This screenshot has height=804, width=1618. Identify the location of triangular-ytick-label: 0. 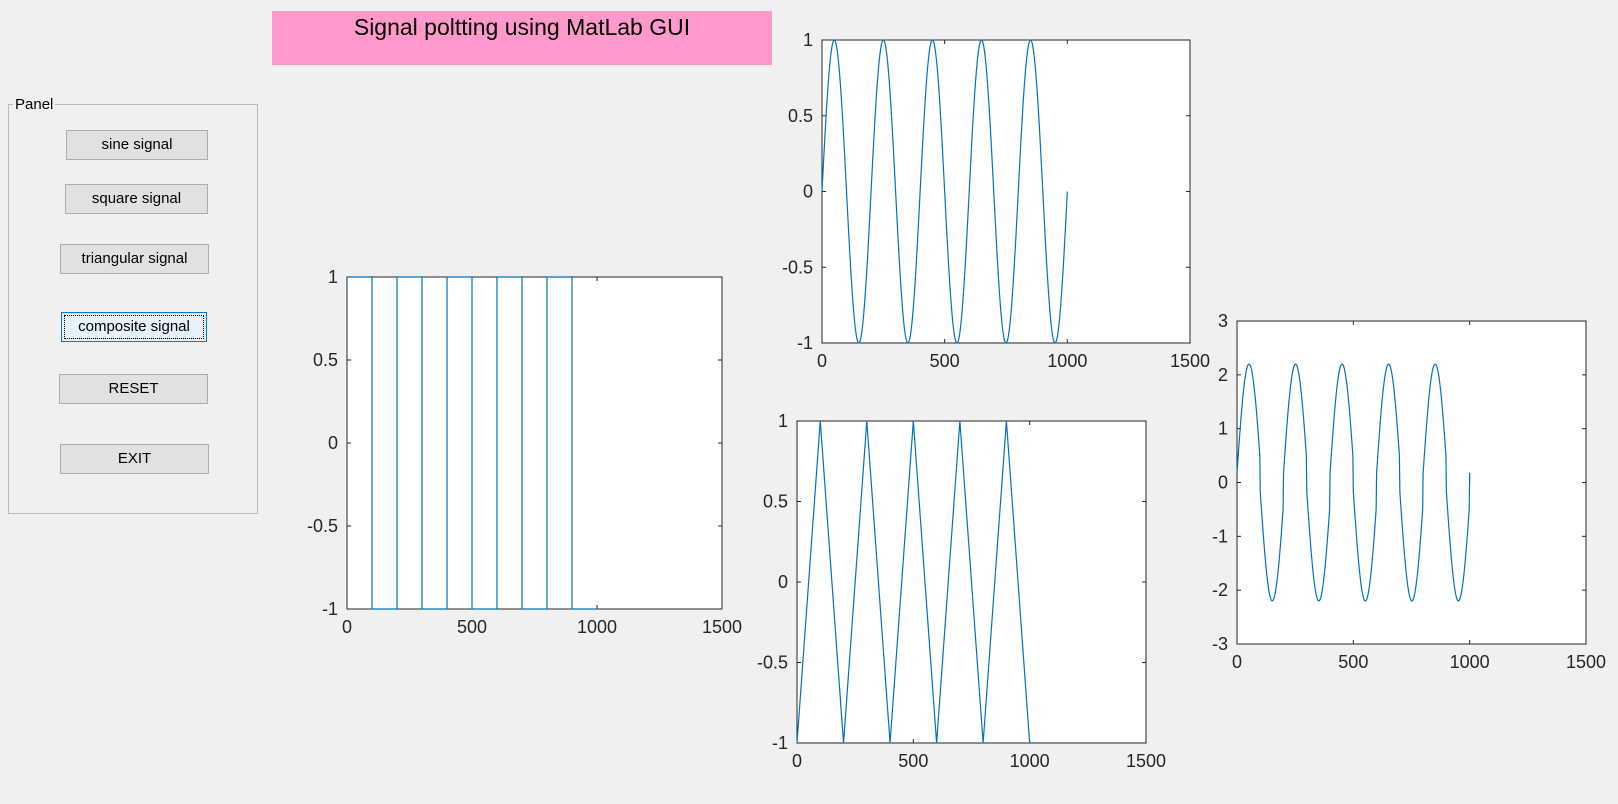
(783, 582).